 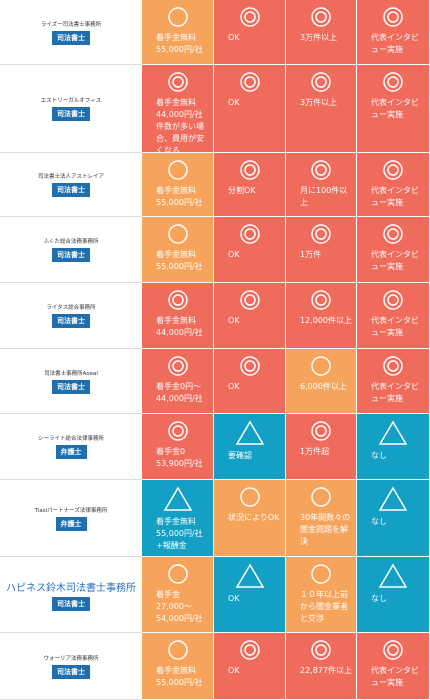 I want to click on office-cell: ふくた総合法務事務所 司法書士, so click(x=71, y=250).